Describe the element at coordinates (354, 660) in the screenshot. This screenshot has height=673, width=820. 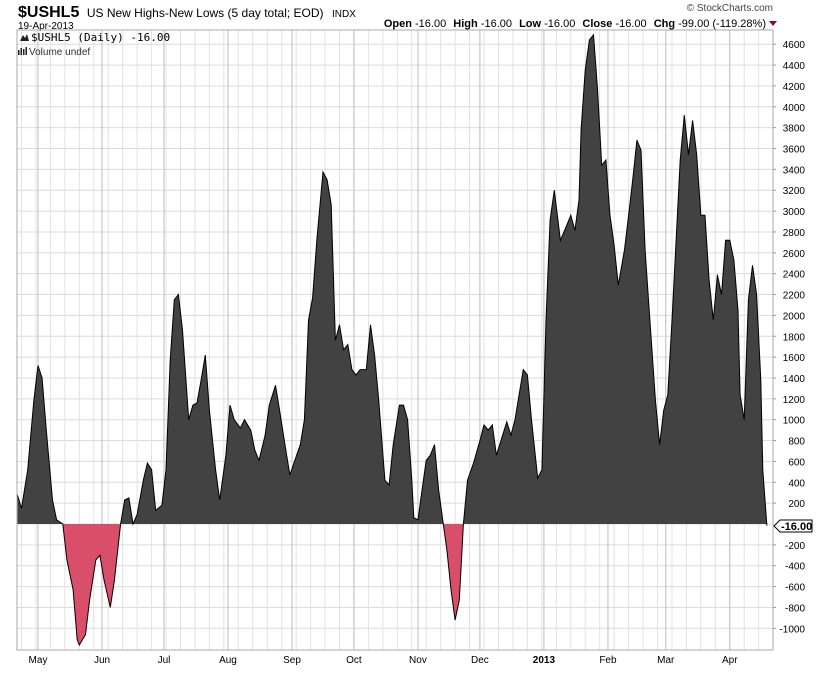
I see `x-tick-label: Oct` at that location.